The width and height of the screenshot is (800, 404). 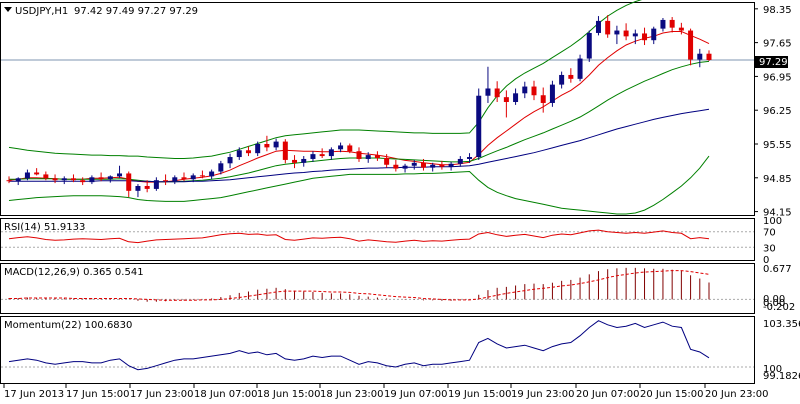 I want to click on momentum-tick-label: 103.3561, so click(x=781, y=324).